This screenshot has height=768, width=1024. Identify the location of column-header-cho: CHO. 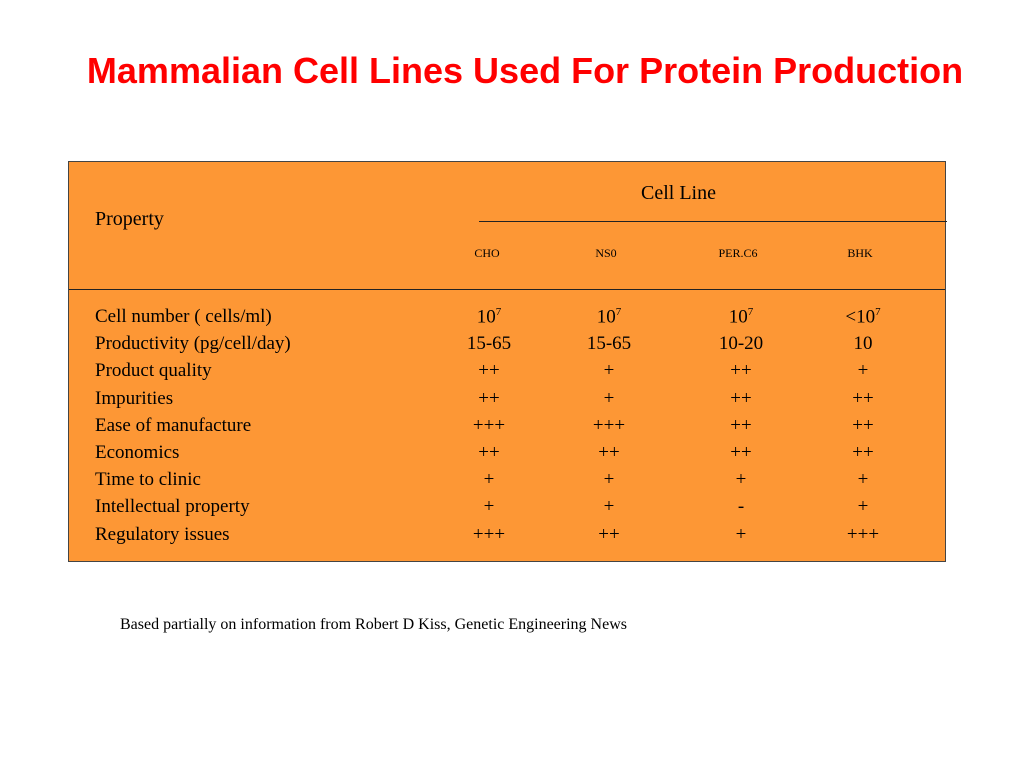
(487, 253).